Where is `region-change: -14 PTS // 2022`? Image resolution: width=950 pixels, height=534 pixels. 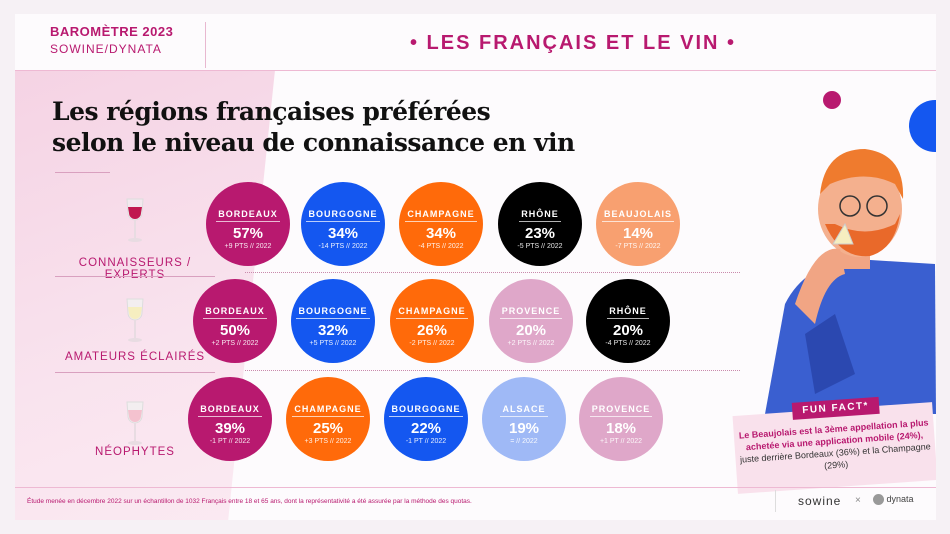
region-change: -14 PTS // 2022 is located at coordinates (343, 246).